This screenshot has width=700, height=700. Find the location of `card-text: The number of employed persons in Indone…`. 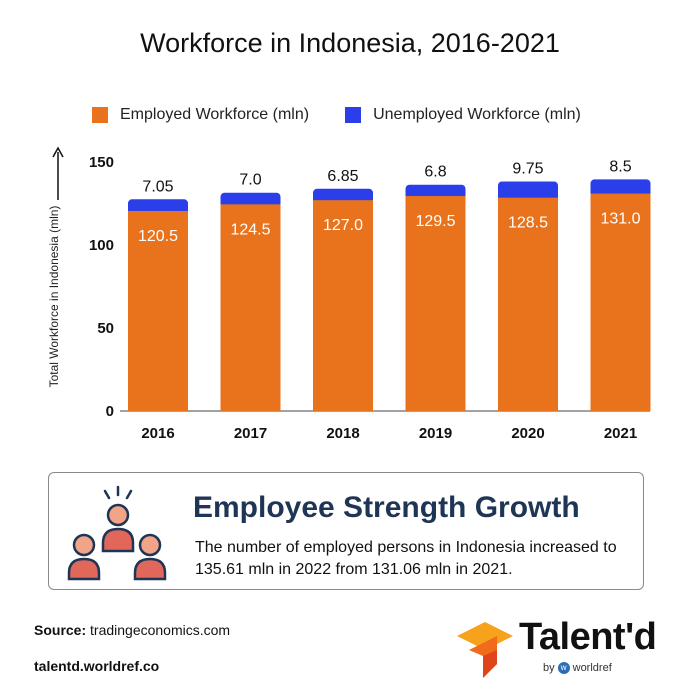

card-text: The number of employed persons in Indone… is located at coordinates (406, 558).